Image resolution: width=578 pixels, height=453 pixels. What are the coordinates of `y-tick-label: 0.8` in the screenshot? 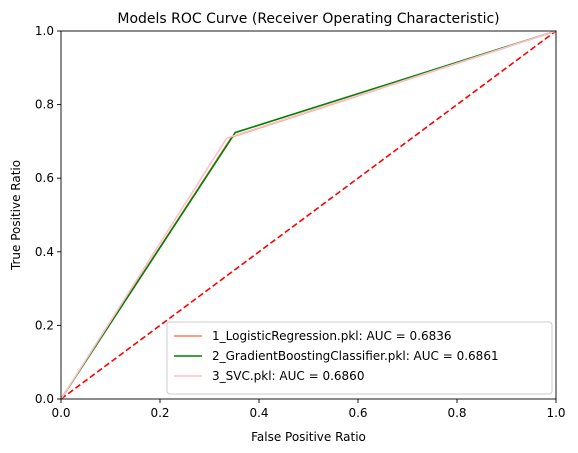 It's located at (44, 105).